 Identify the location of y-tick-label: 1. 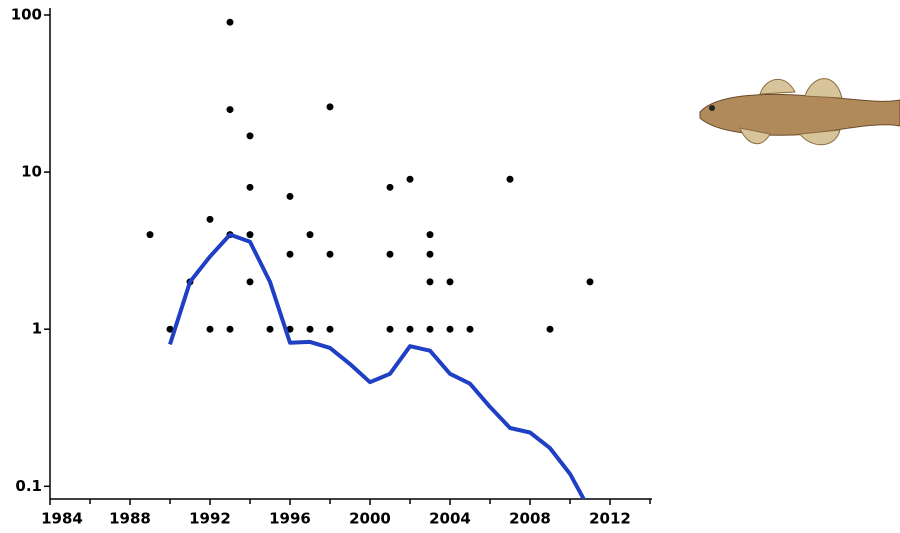
(37, 329).